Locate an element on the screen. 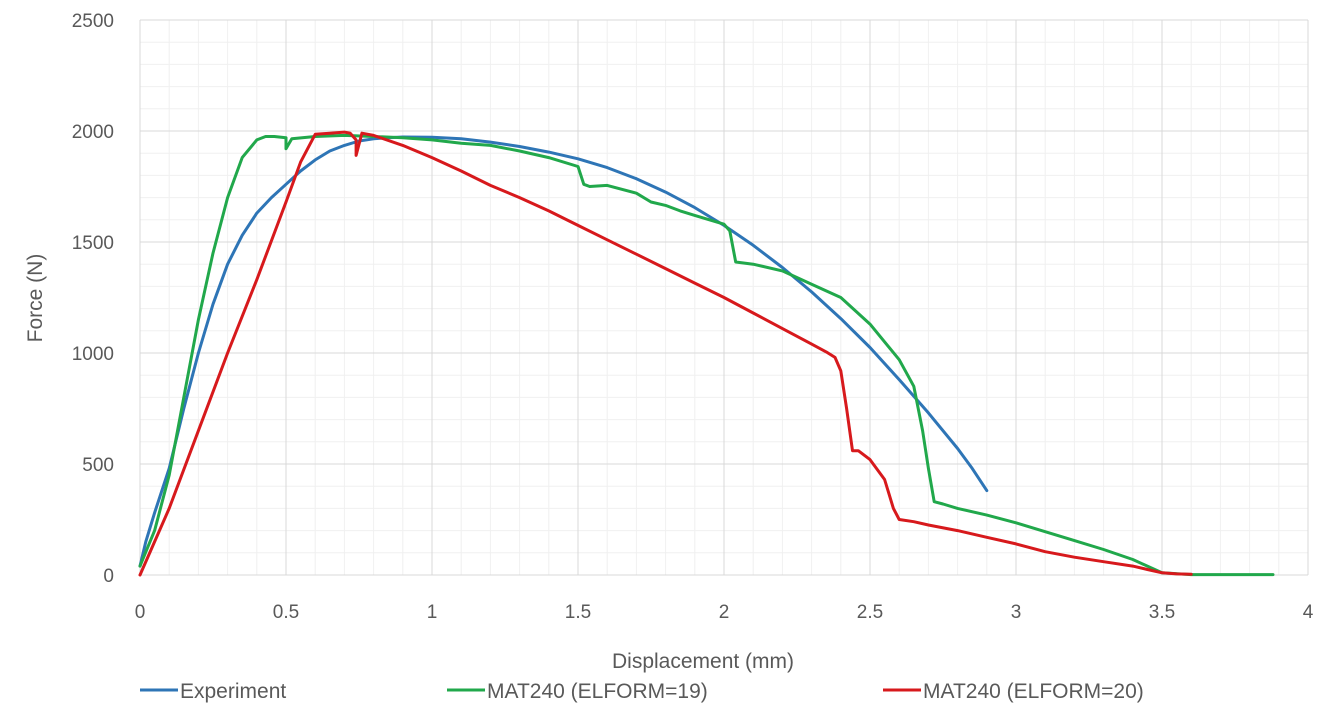 The width and height of the screenshot is (1331, 708). y-tick-label: 1000 is located at coordinates (93, 354).